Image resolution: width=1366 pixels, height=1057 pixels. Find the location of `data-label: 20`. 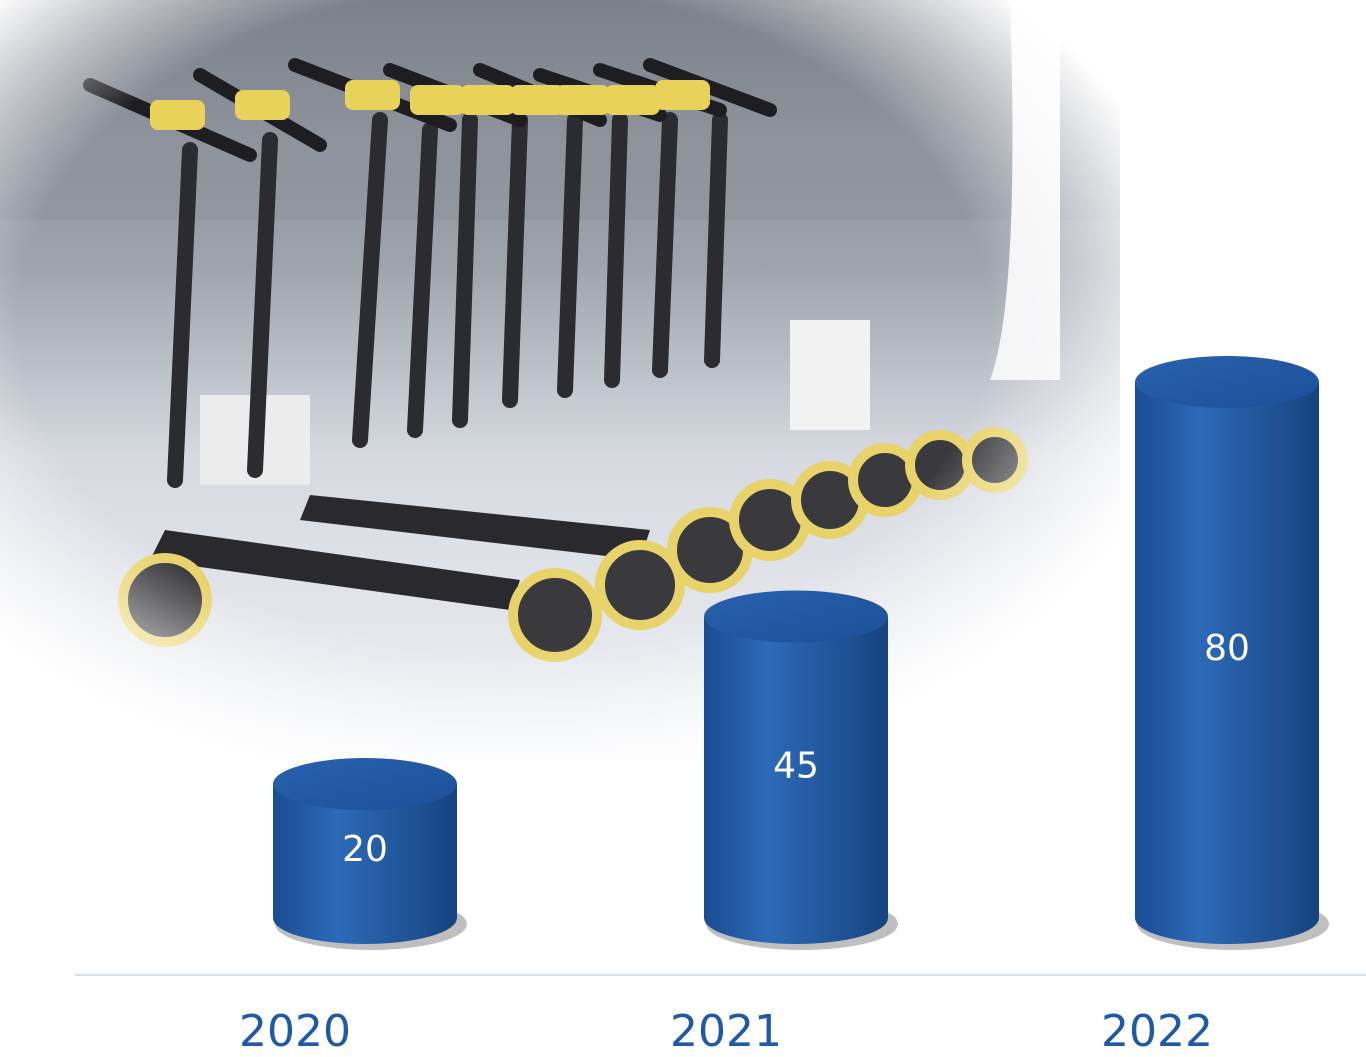

data-label: 20 is located at coordinates (365, 849).